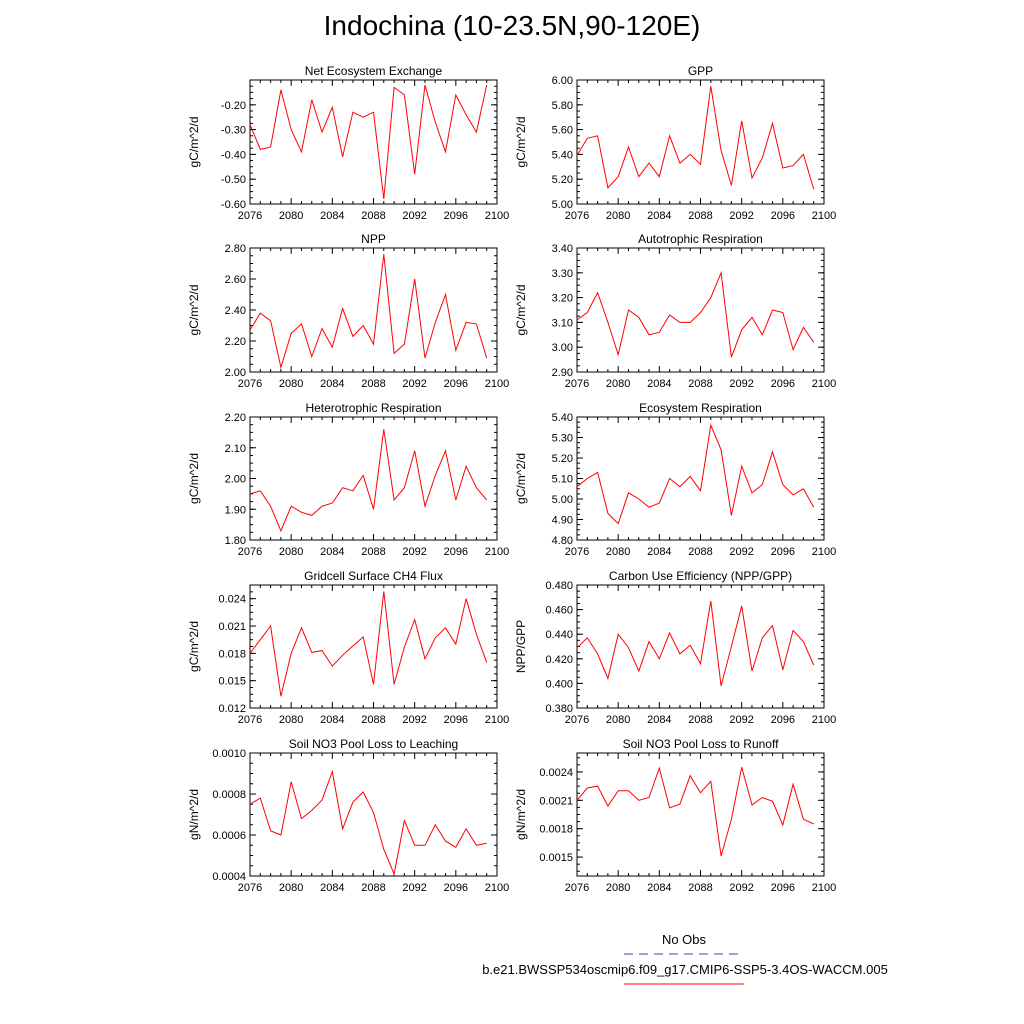 This screenshot has width=1024, height=1024. I want to click on y-tick-label: 6.00, so click(562, 81).